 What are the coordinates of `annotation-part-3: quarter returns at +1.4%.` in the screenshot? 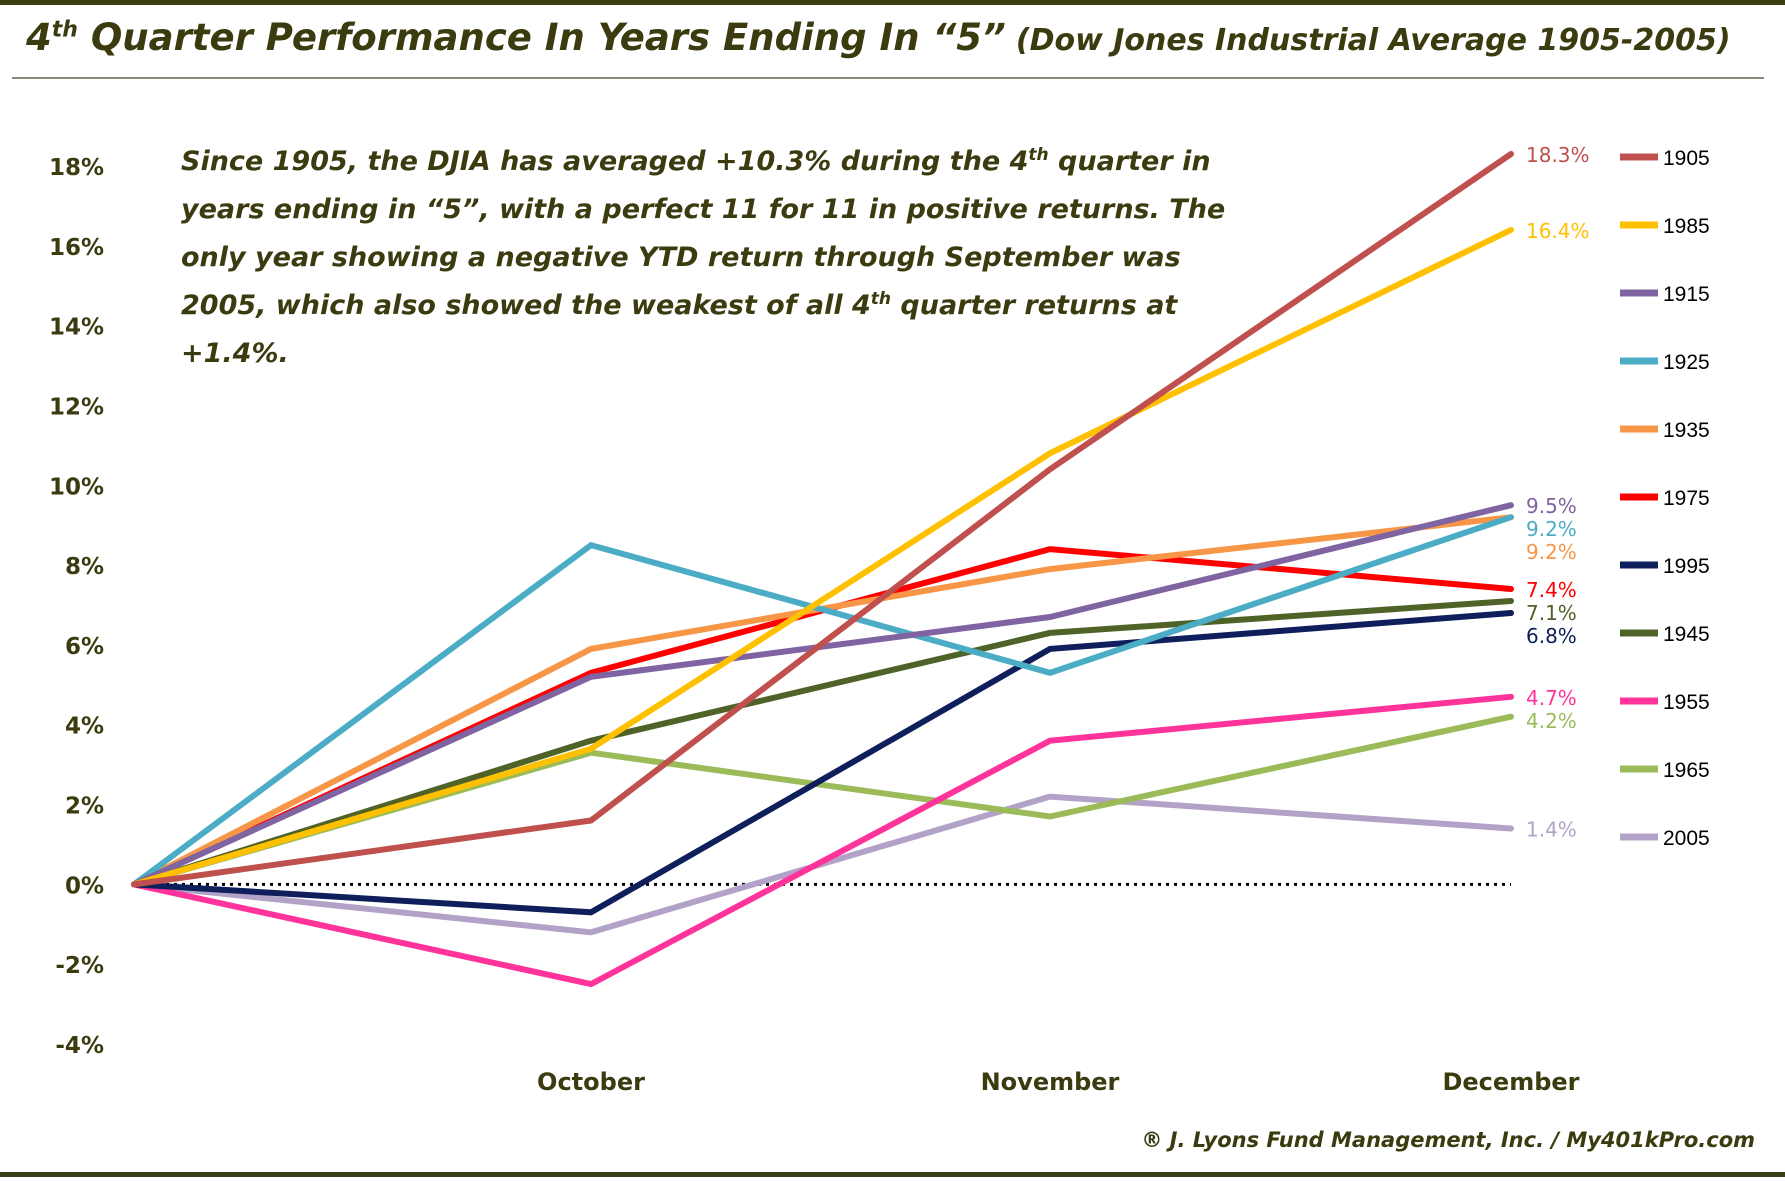 It's located at (679, 329).